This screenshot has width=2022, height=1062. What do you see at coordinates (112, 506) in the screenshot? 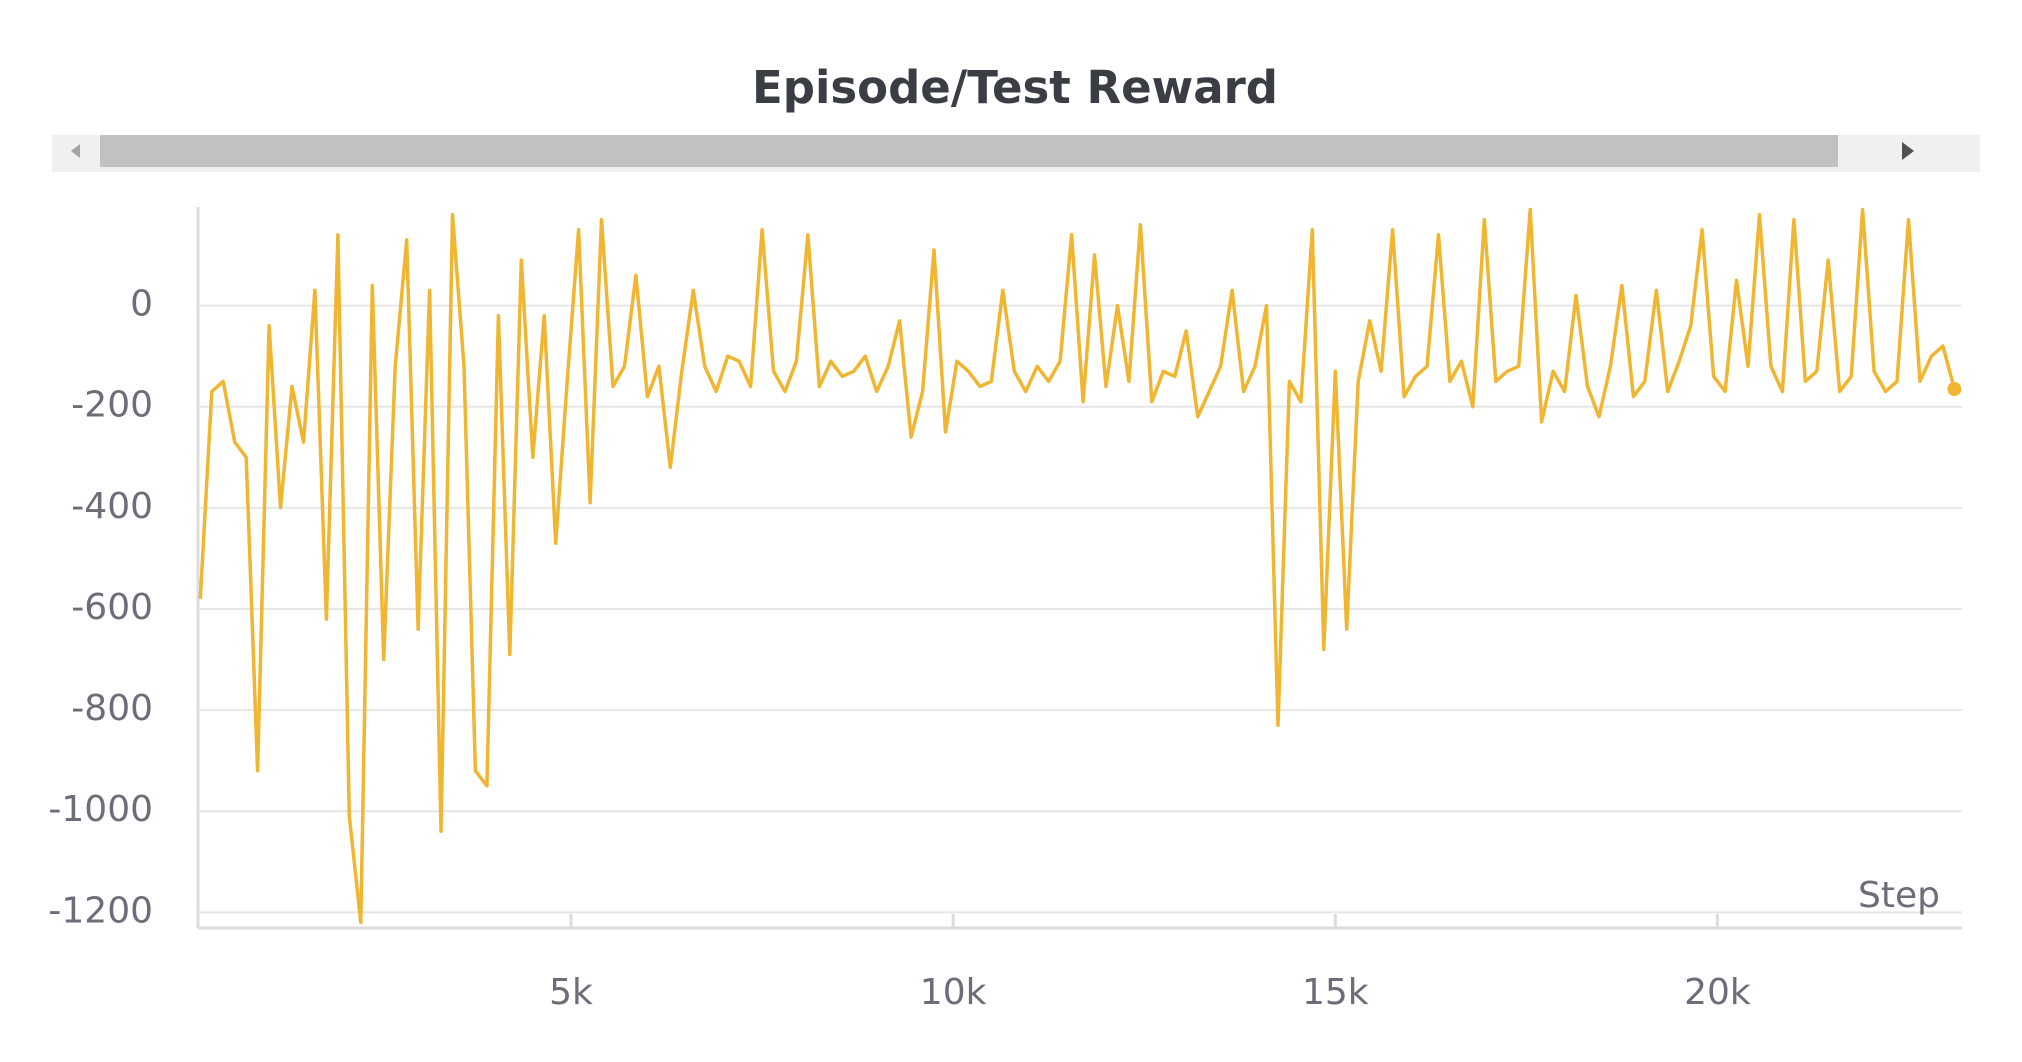
I see `y-tick-label: -400` at bounding box center [112, 506].